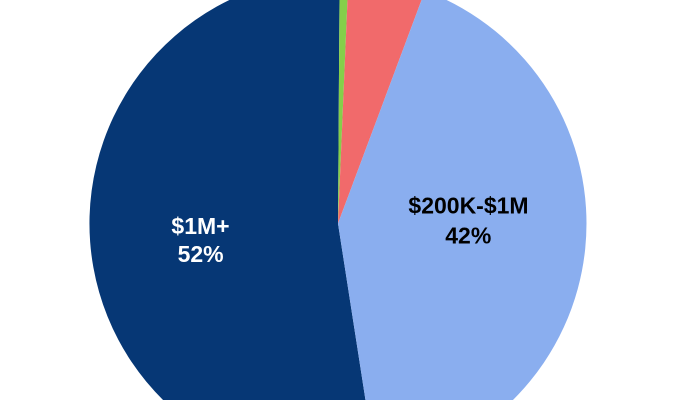 This screenshot has height=400, width=700. What do you see at coordinates (200, 226) in the screenshot?
I see `svg-text: $1M+` at bounding box center [200, 226].